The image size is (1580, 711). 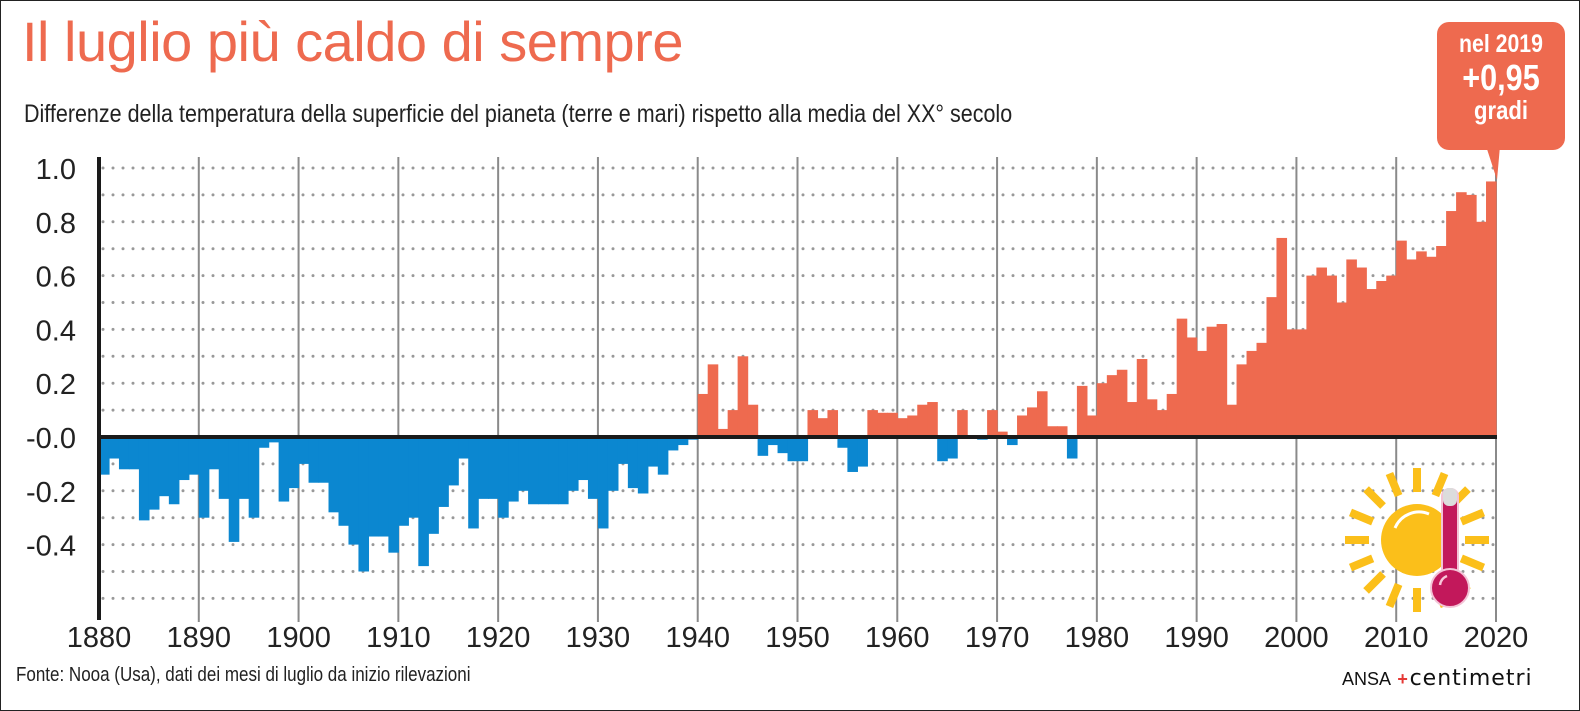 What do you see at coordinates (952, 448) in the screenshot?
I see `bar-1965` at bounding box center [952, 448].